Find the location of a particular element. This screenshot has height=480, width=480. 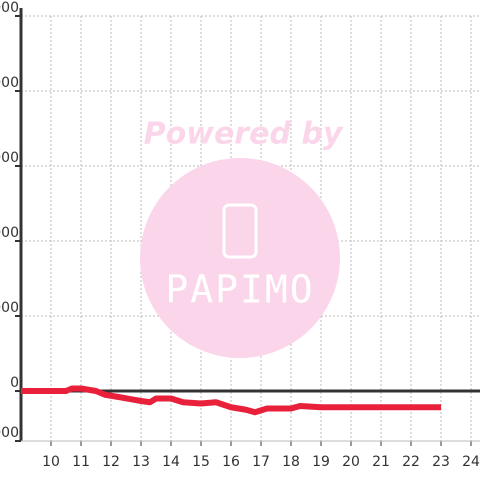

y-tick-label: -20,000 is located at coordinates (9, 433).